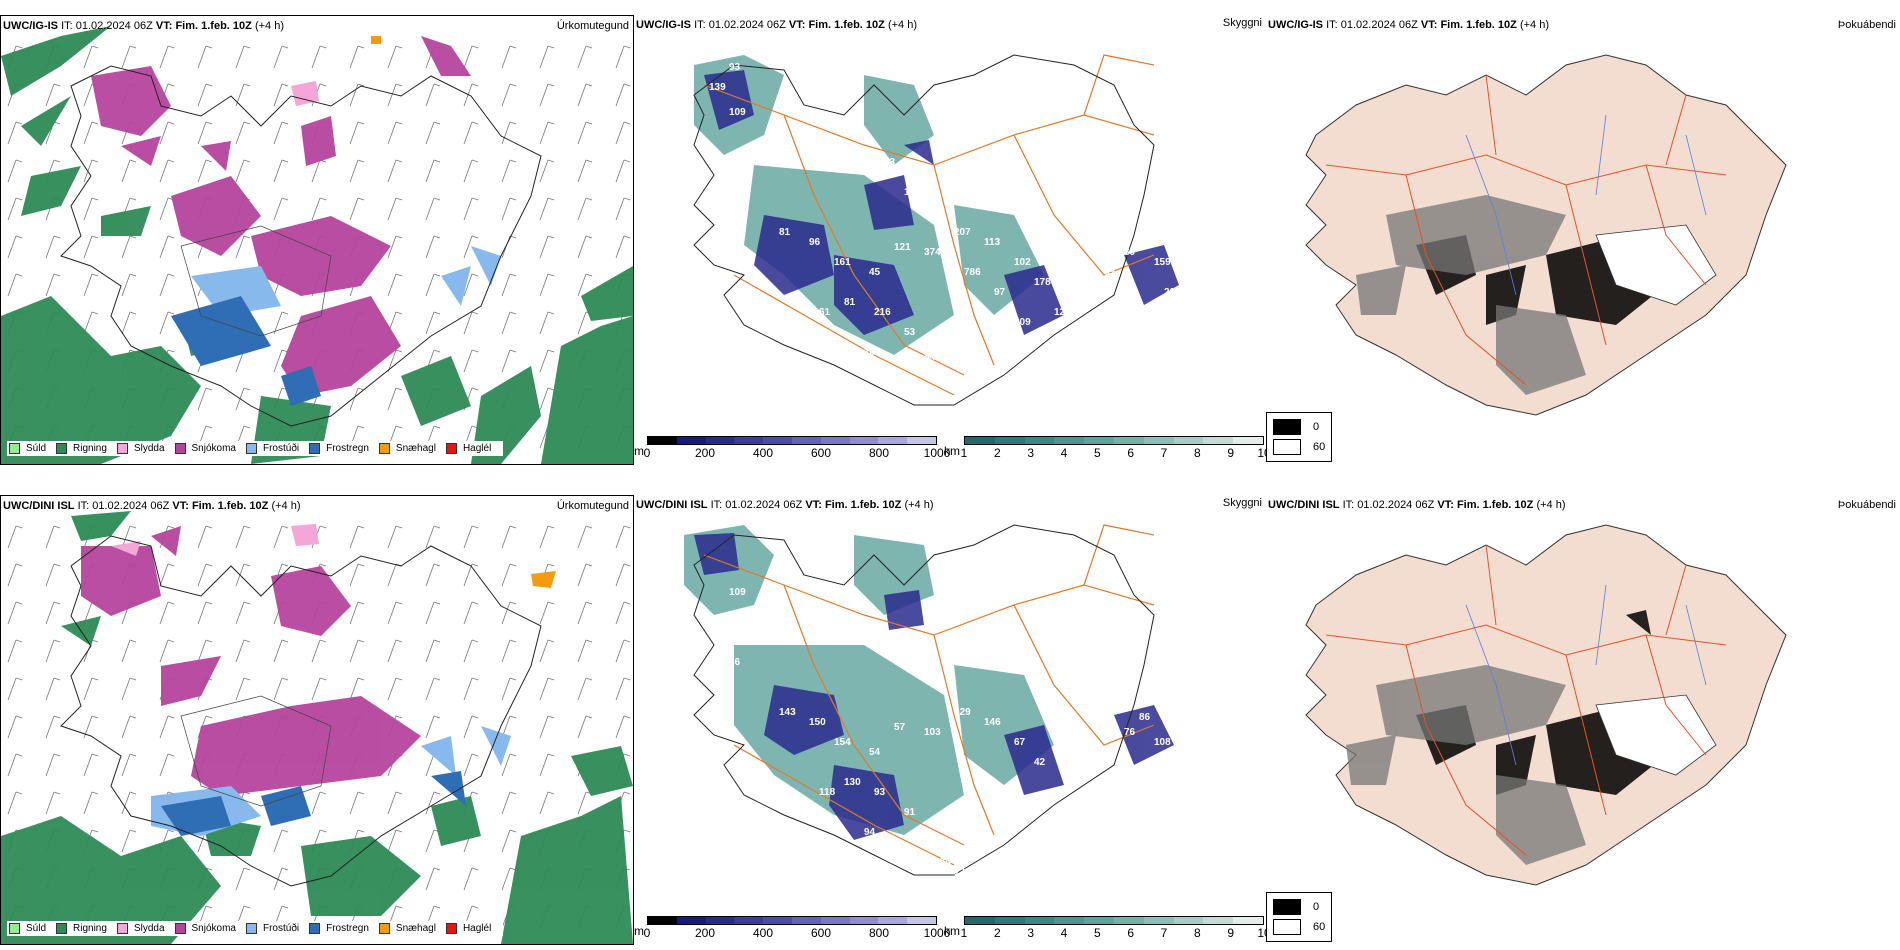 Image resolution: width=1900 pixels, height=950 pixels. What do you see at coordinates (802, 332) in the screenshot?
I see `ceiling-value-label: 133` at bounding box center [802, 332].